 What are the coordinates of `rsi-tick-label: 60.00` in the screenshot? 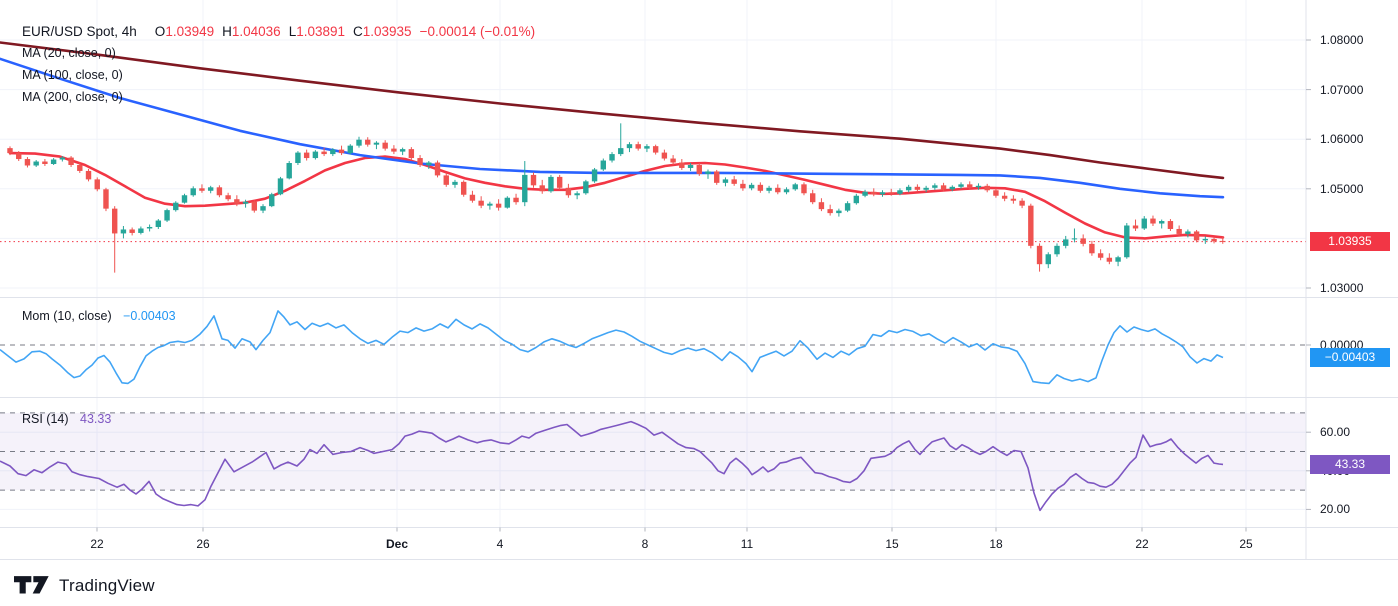 It's located at (1335, 432).